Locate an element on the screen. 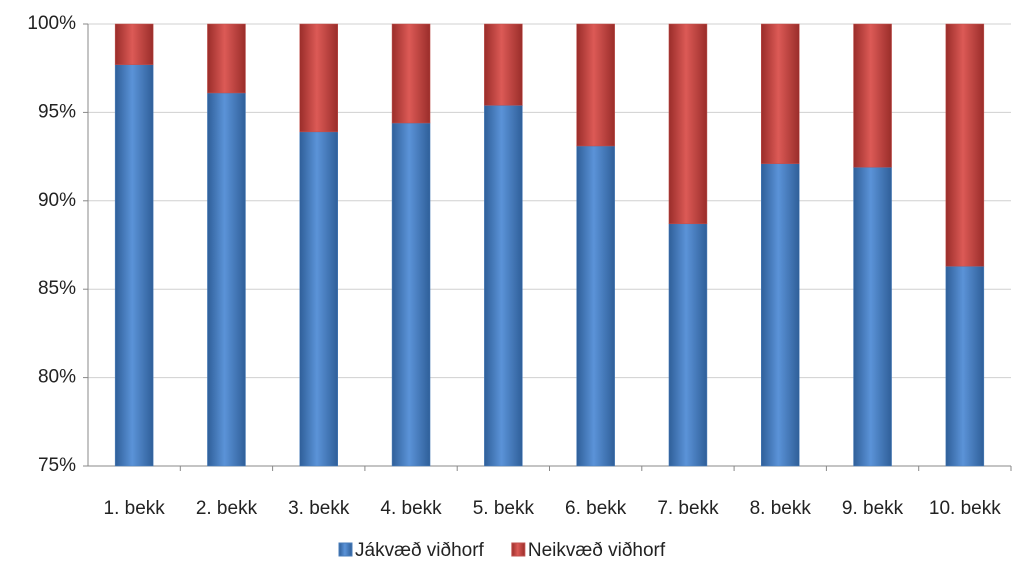  y-tick-label: 90% is located at coordinates (57, 200).